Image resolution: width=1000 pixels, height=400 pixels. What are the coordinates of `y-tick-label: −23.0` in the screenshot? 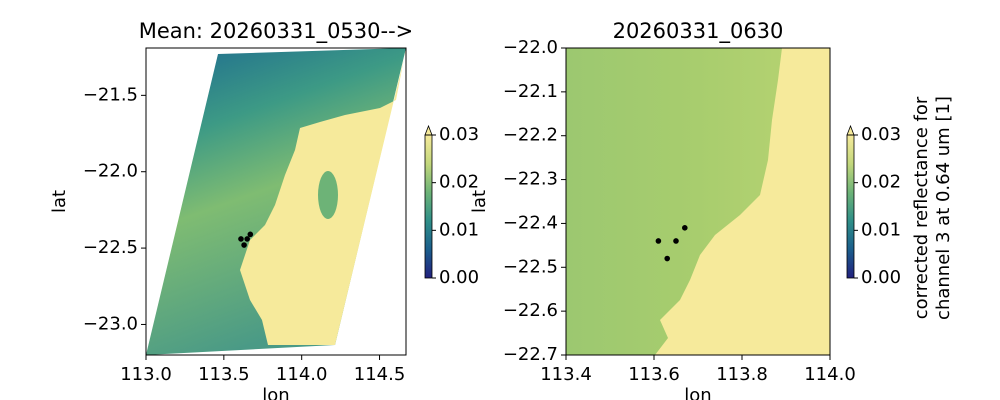 It's located at (110, 323).